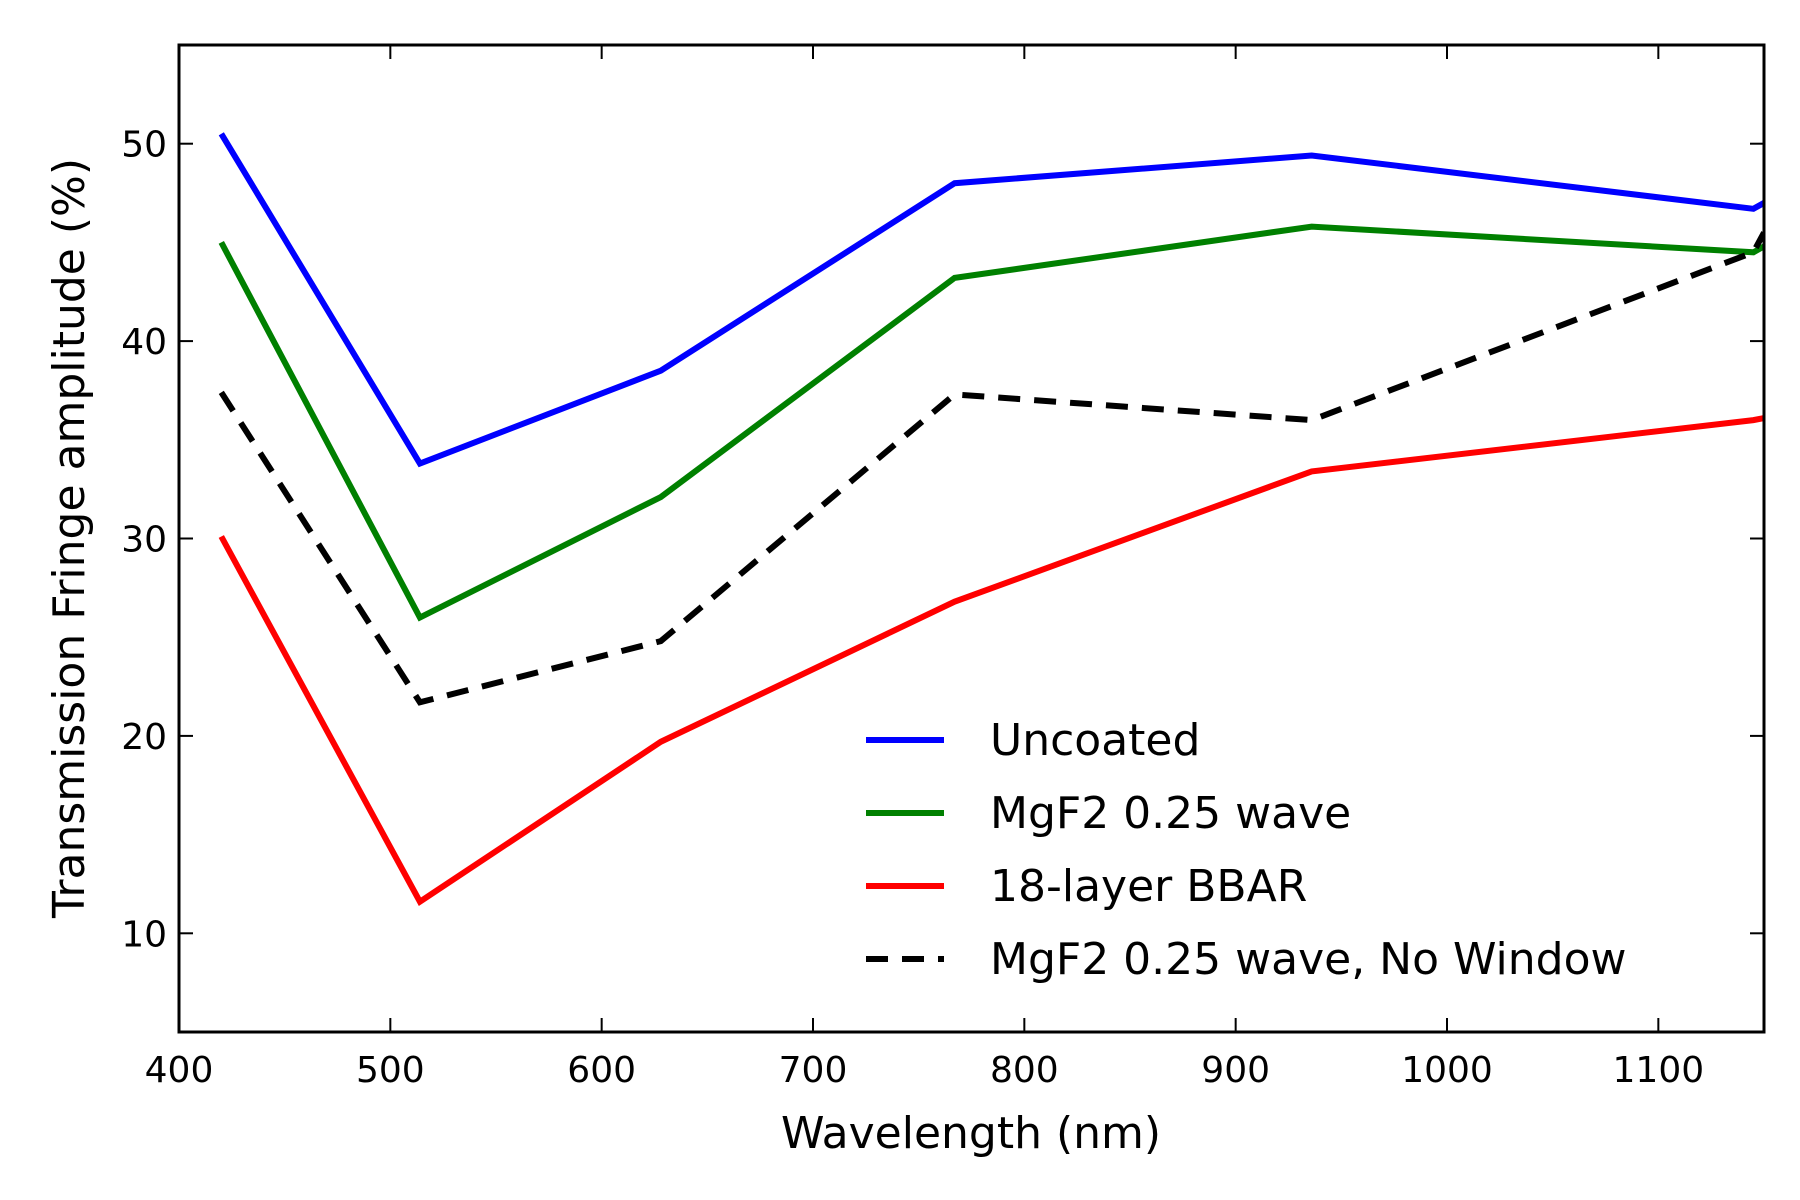  I want to click on x-tick-label: 500, so click(390, 1070).